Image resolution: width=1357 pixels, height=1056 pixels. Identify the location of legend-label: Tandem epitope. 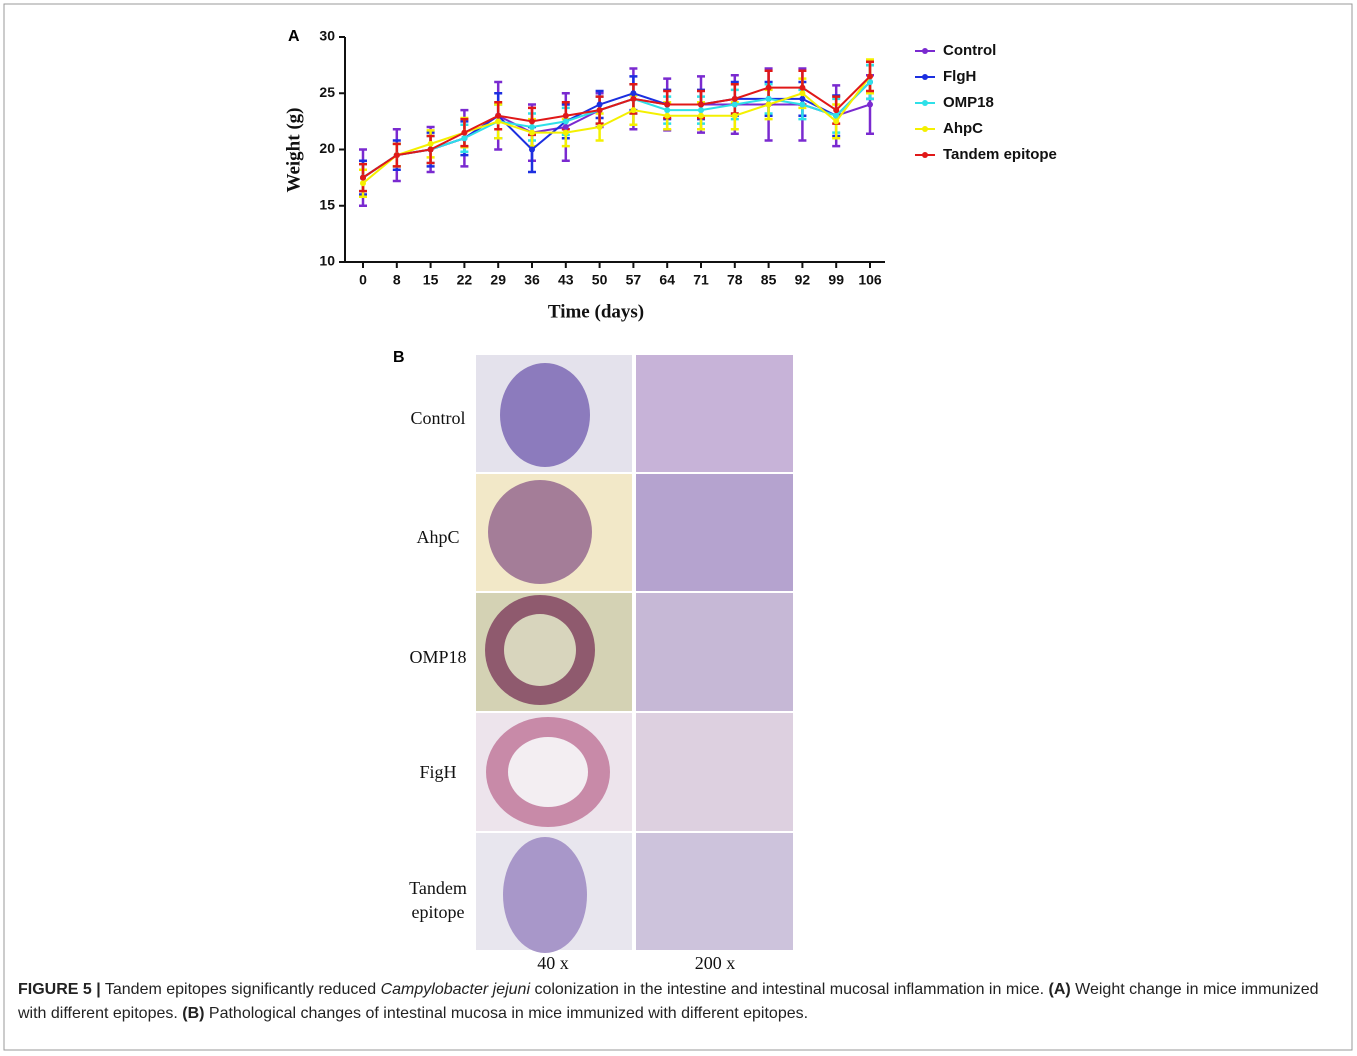
(1000, 154).